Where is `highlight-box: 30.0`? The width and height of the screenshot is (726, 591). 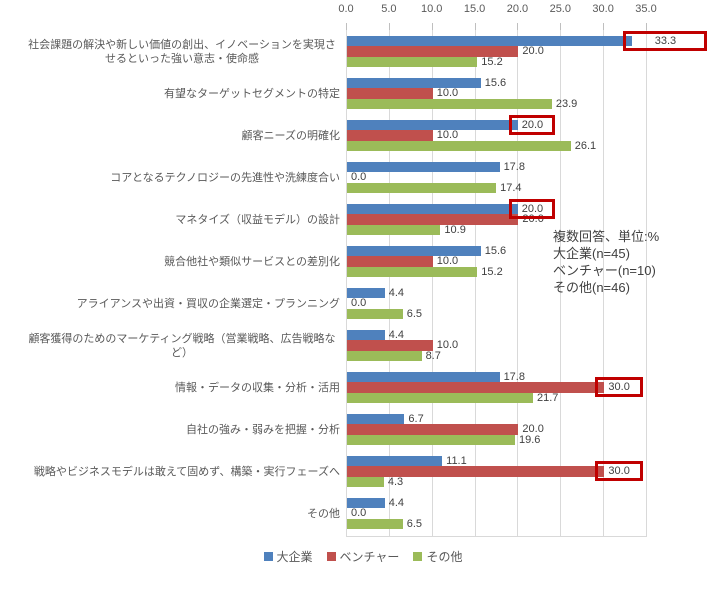 highlight-box: 30.0 is located at coordinates (619, 387).